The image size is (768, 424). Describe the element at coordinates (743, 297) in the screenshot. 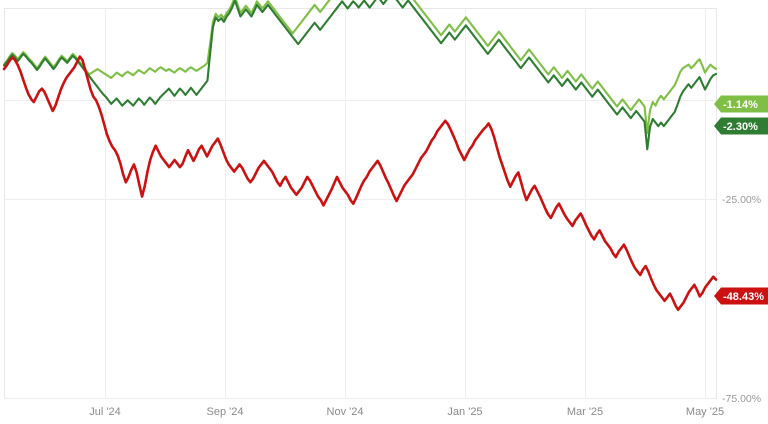

I see `badge-value: -48.43%` at that location.